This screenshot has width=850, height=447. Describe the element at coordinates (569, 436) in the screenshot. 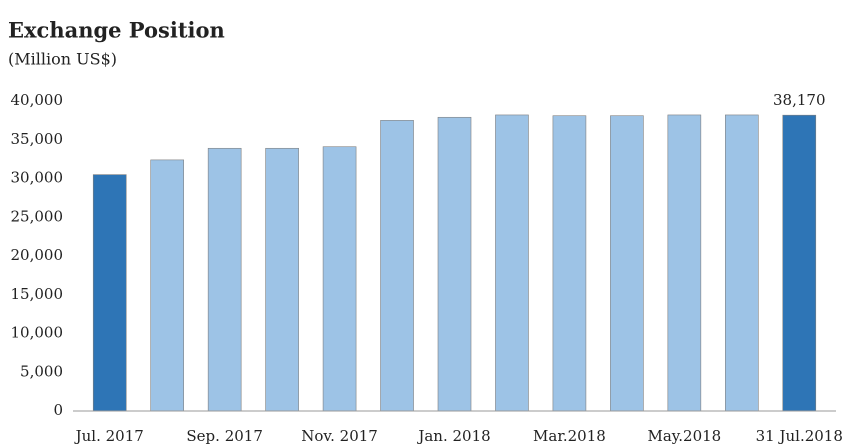

I see `x-tick-label: Mar.2018` at that location.